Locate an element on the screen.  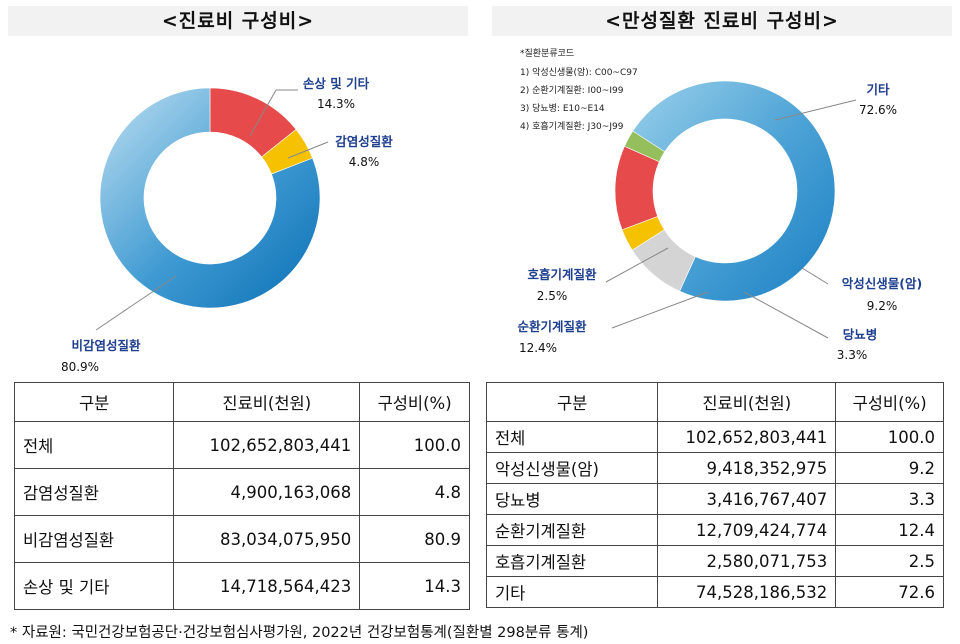
table-row: 악성신생물(암) 9,418,352,975 9.2 is located at coordinates (714, 468).